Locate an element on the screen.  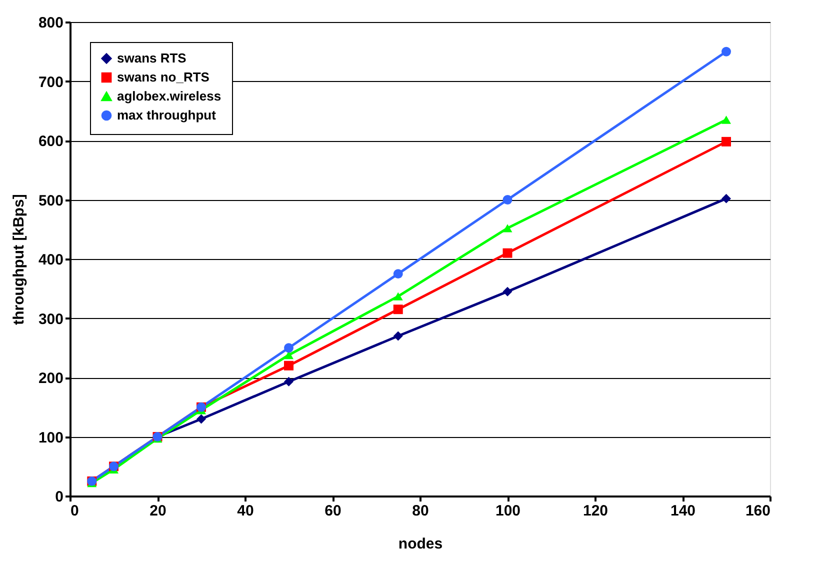
y-tick-label: 200 is located at coordinates (51, 378).